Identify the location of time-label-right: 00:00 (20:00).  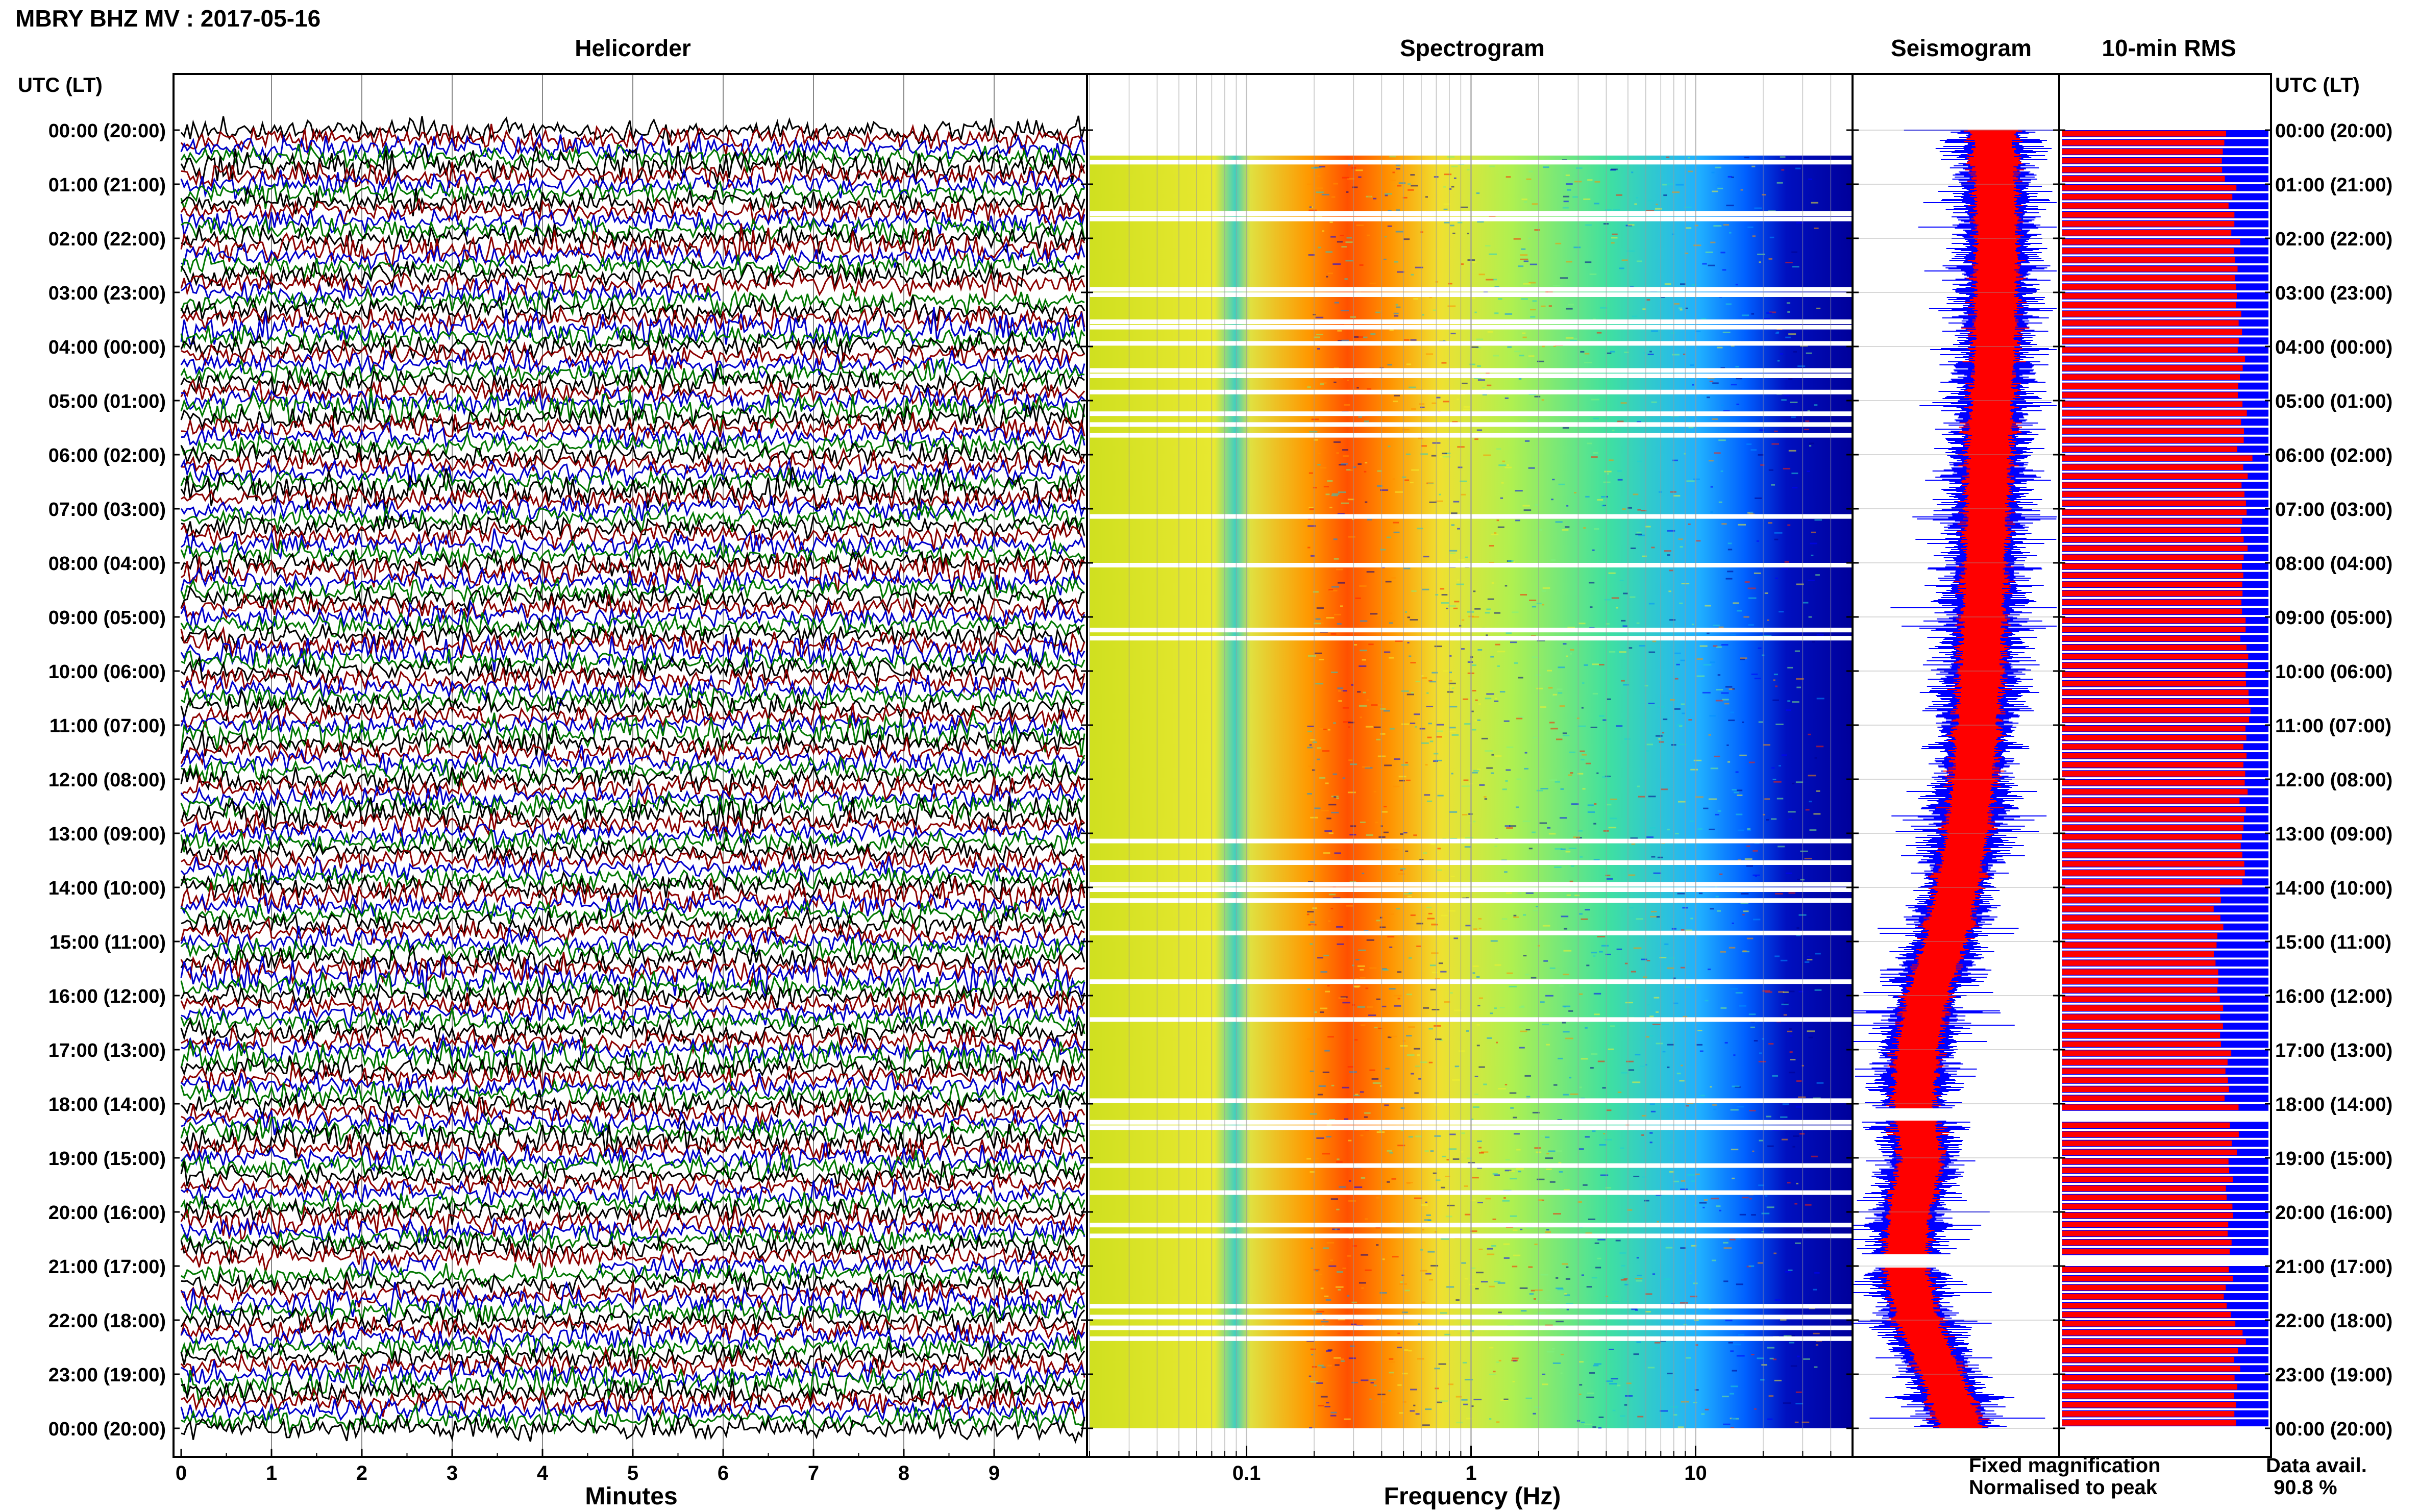
(2333, 131).